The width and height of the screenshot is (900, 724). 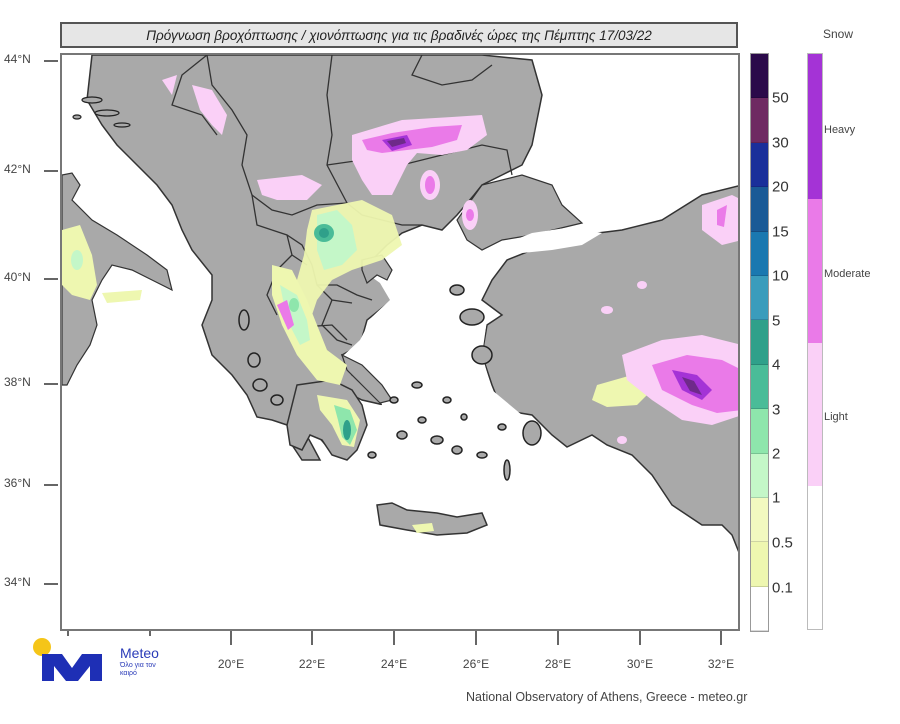 What do you see at coordinates (782, 543) in the screenshot?
I see `rain-label: 0.5` at bounding box center [782, 543].